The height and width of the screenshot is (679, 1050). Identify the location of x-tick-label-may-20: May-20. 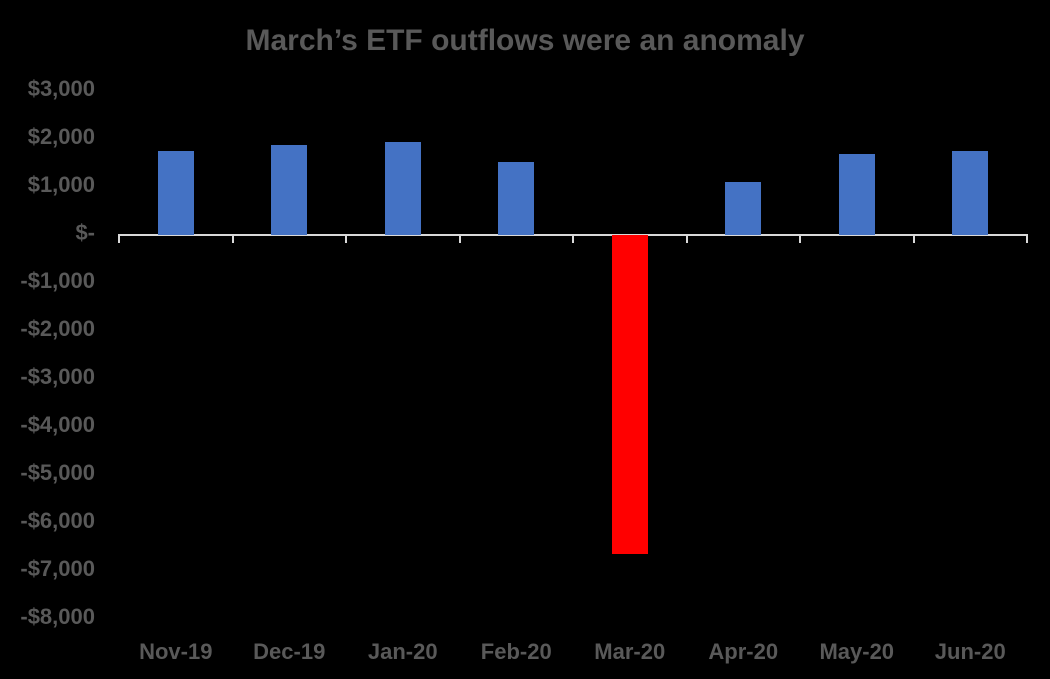
(857, 651).